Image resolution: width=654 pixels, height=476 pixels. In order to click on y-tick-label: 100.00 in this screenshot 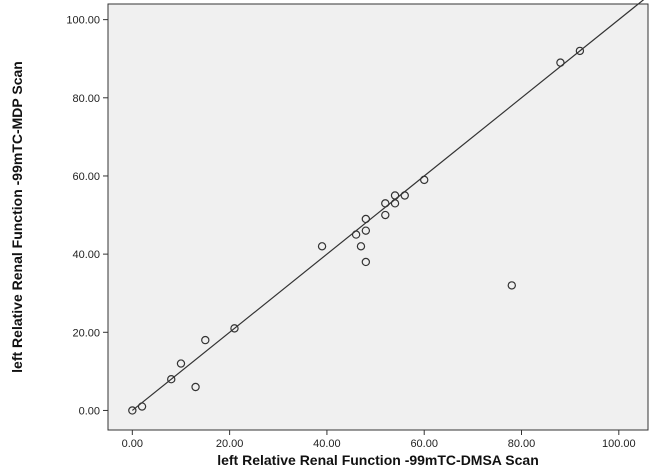, I will do `click(83, 21)`.